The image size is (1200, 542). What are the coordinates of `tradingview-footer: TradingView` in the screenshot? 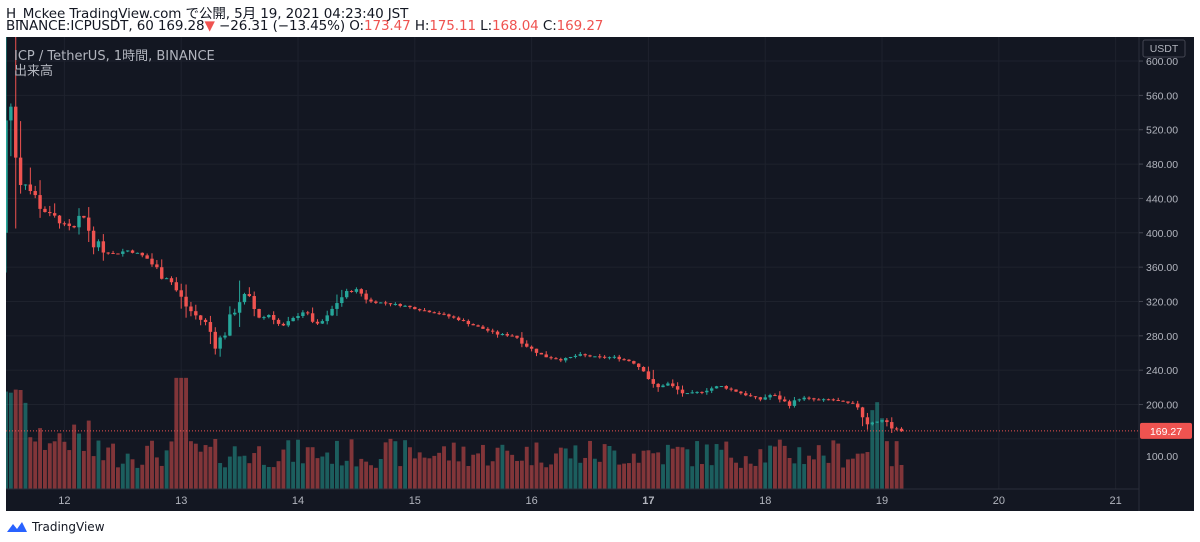 It's located at (55, 527).